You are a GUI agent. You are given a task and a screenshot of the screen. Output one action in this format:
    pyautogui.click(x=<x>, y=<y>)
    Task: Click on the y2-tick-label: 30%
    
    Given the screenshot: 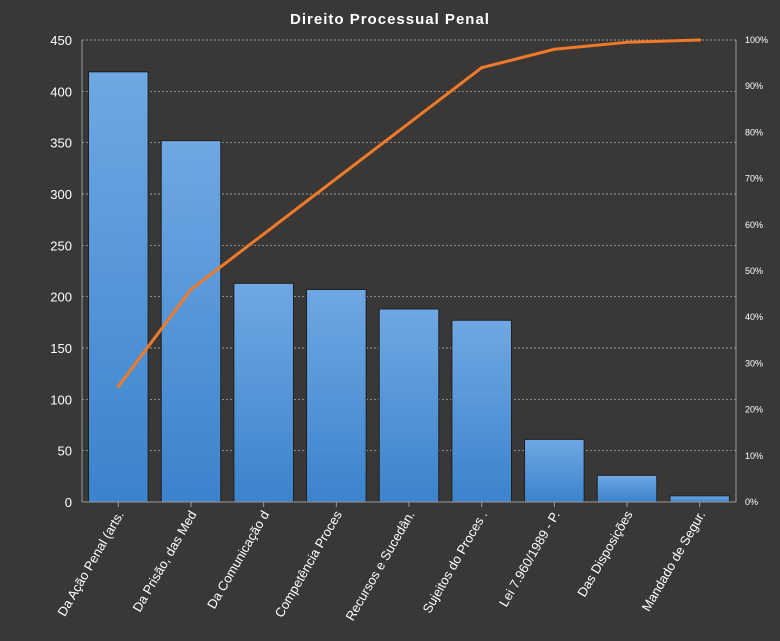 What is the action you would take?
    pyautogui.click(x=754, y=363)
    